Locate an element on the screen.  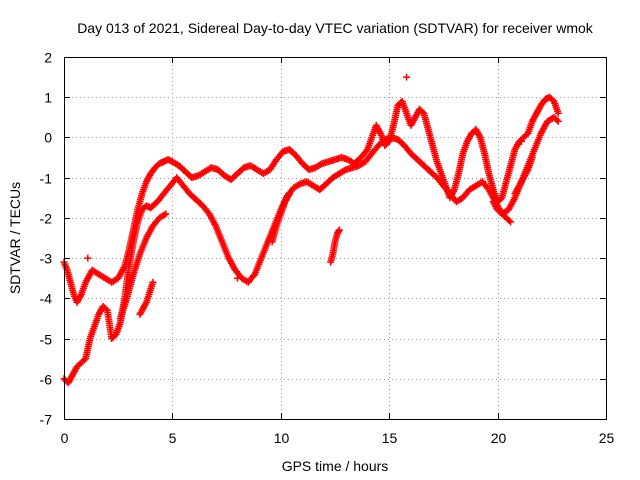
y-tick-label: 1 is located at coordinates (48, 98).